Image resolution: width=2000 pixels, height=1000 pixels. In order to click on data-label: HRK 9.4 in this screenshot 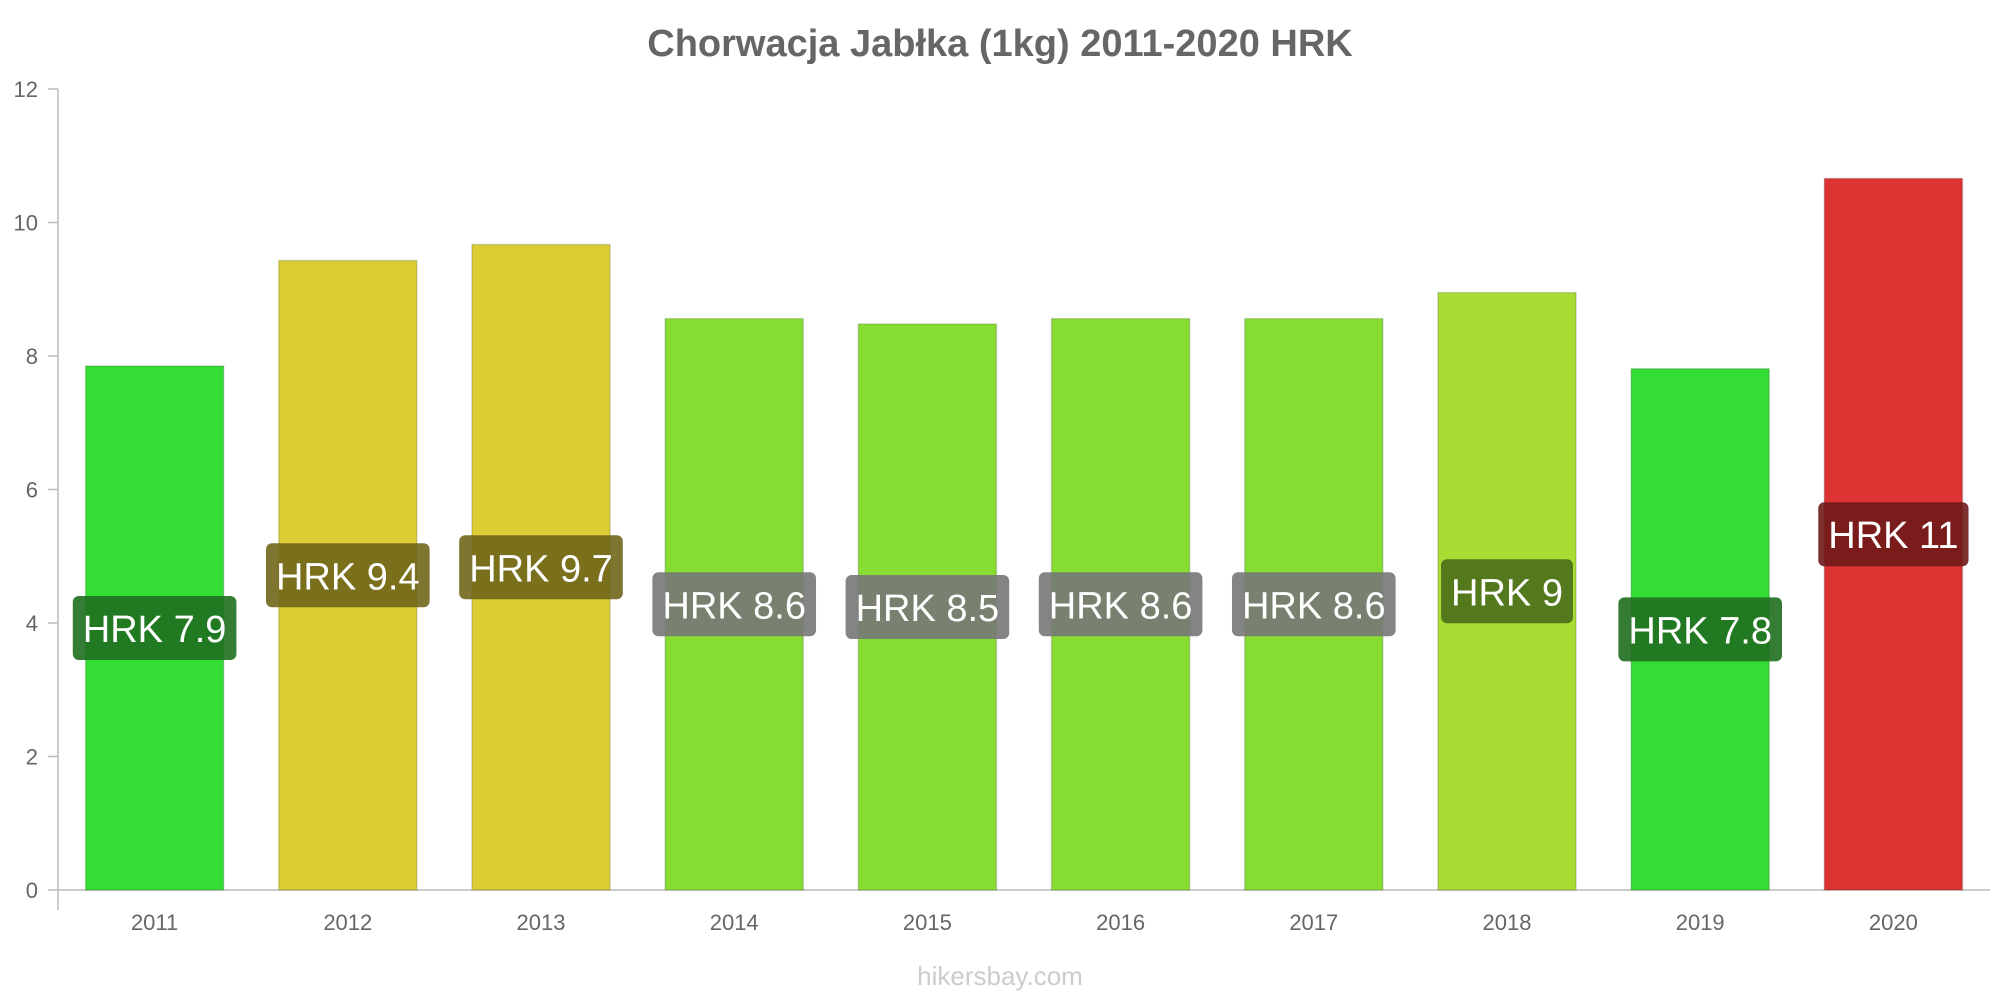, I will do `click(348, 577)`.